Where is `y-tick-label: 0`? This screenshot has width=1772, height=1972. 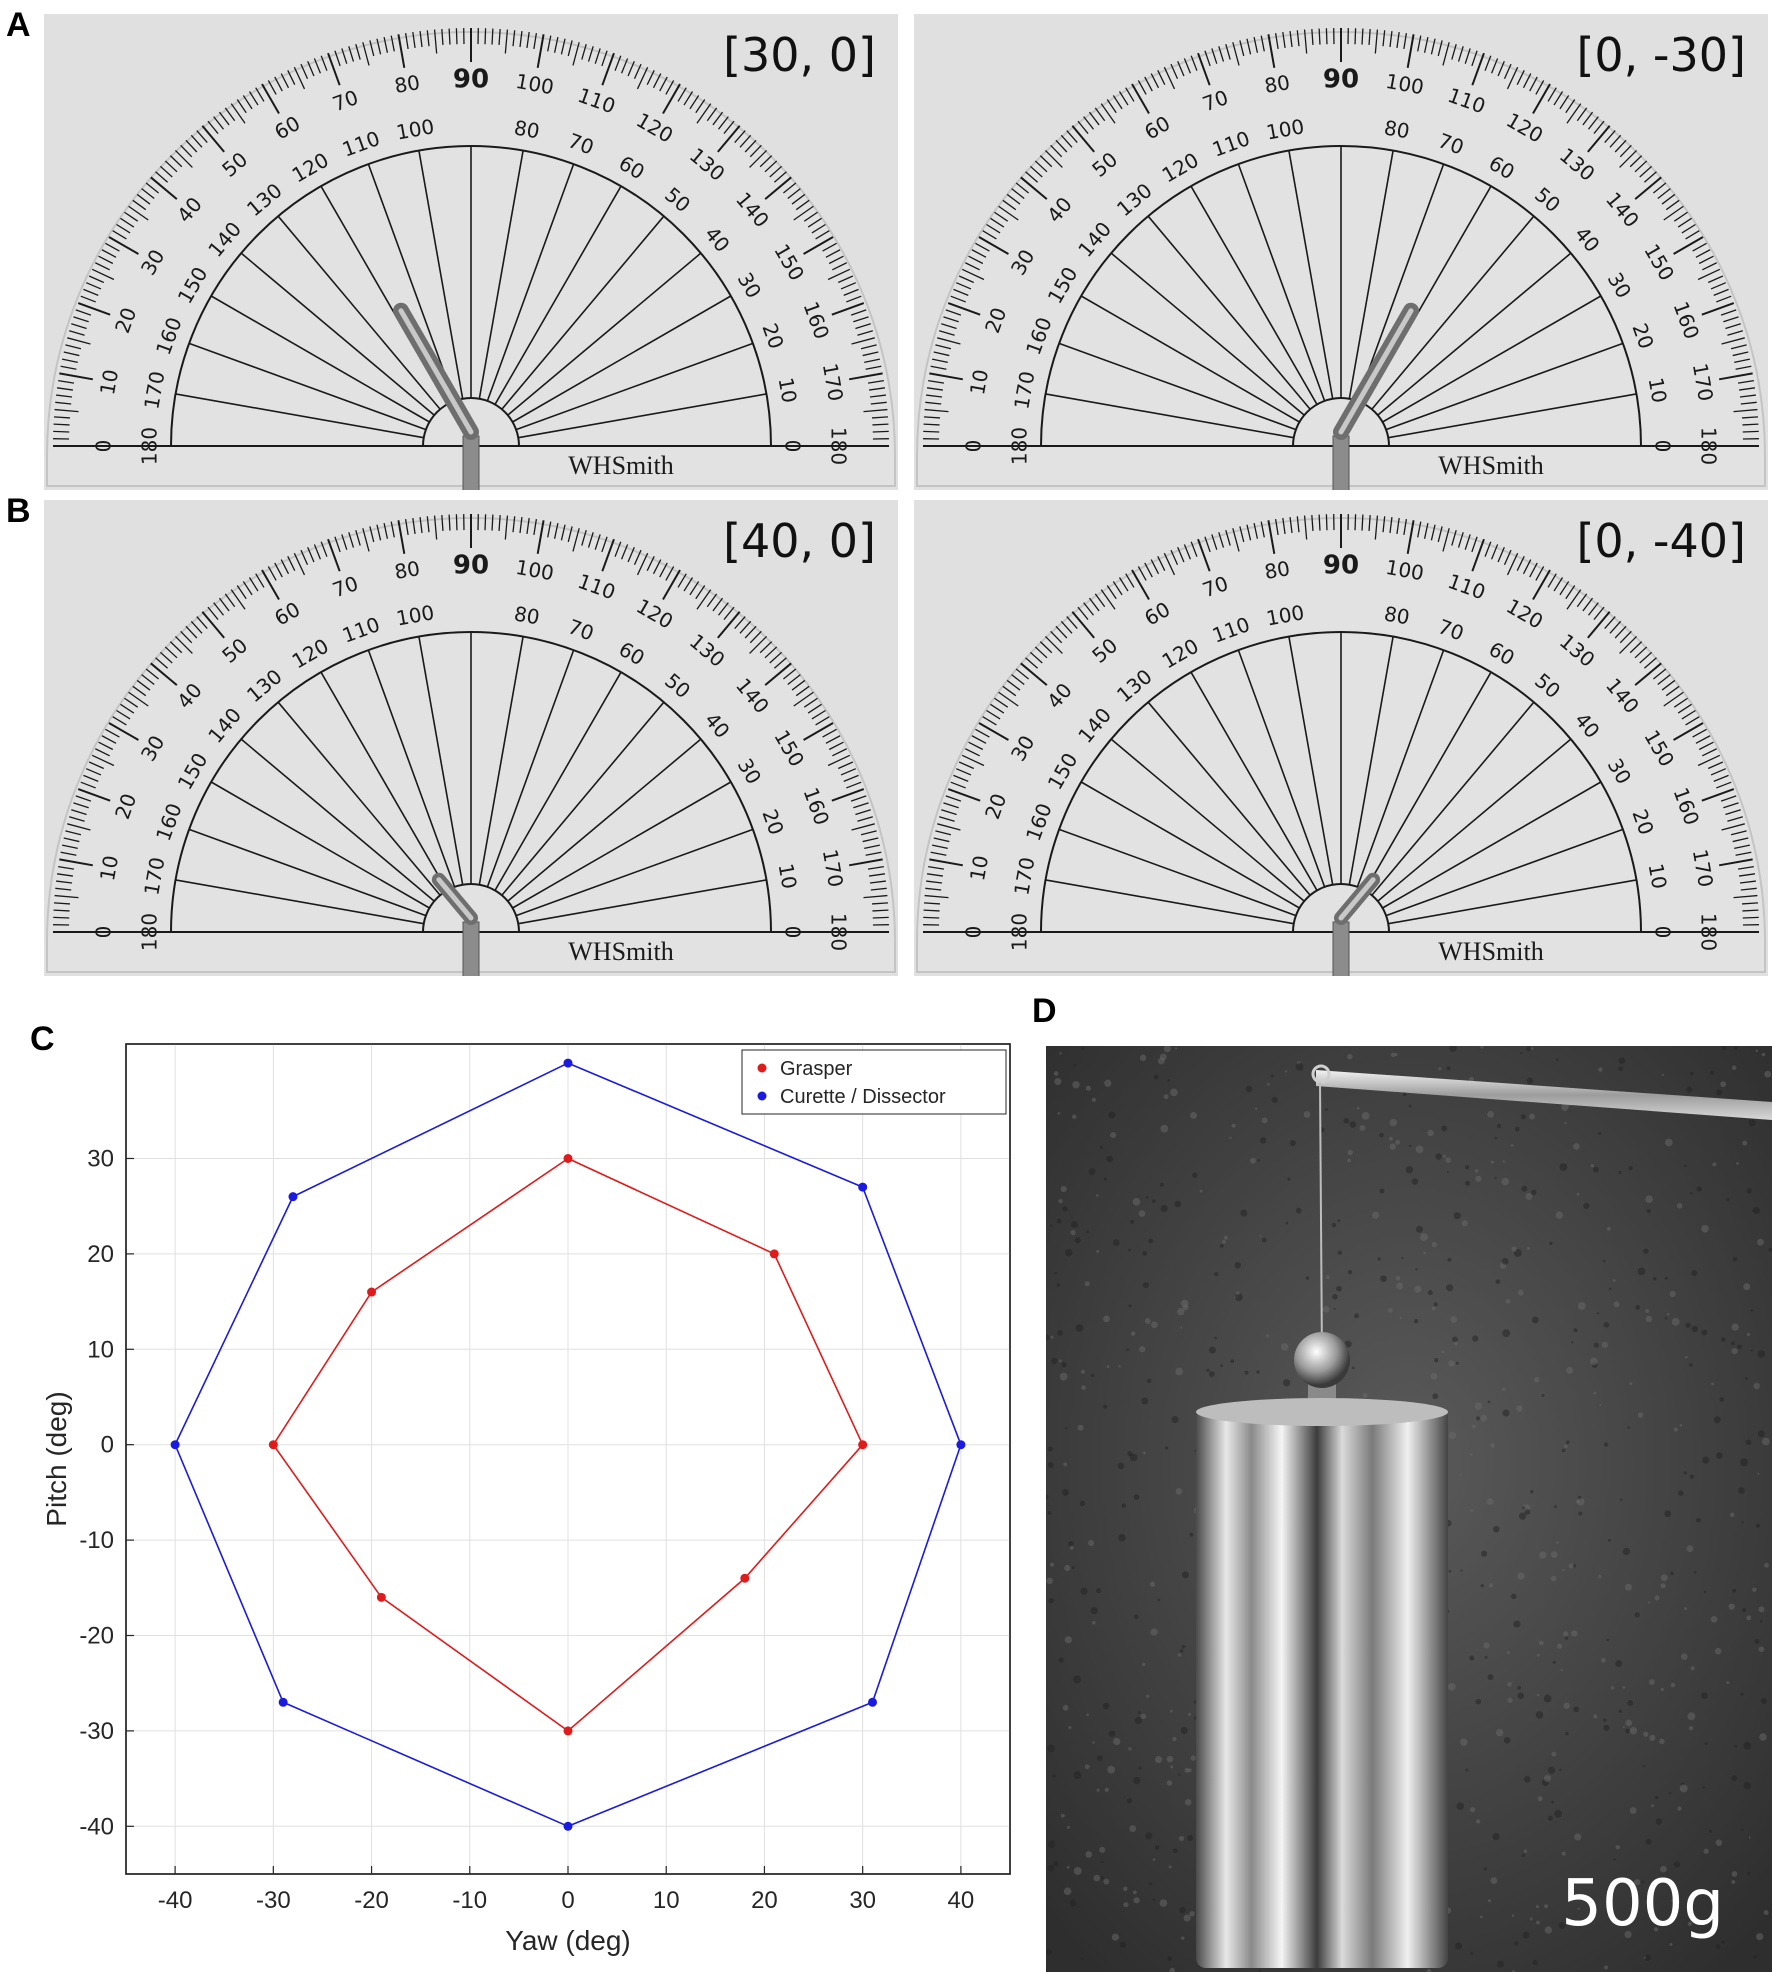
y-tick-label: 0 is located at coordinates (107, 1445).